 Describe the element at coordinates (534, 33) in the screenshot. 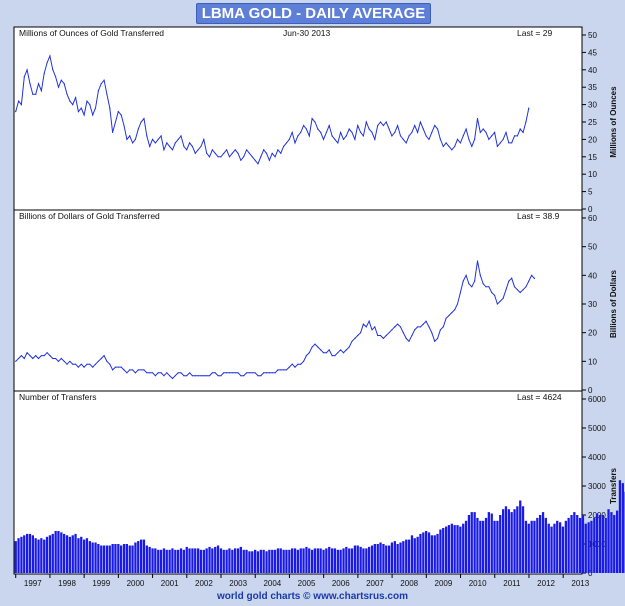

I see `panel-last-value: Last = 29` at that location.